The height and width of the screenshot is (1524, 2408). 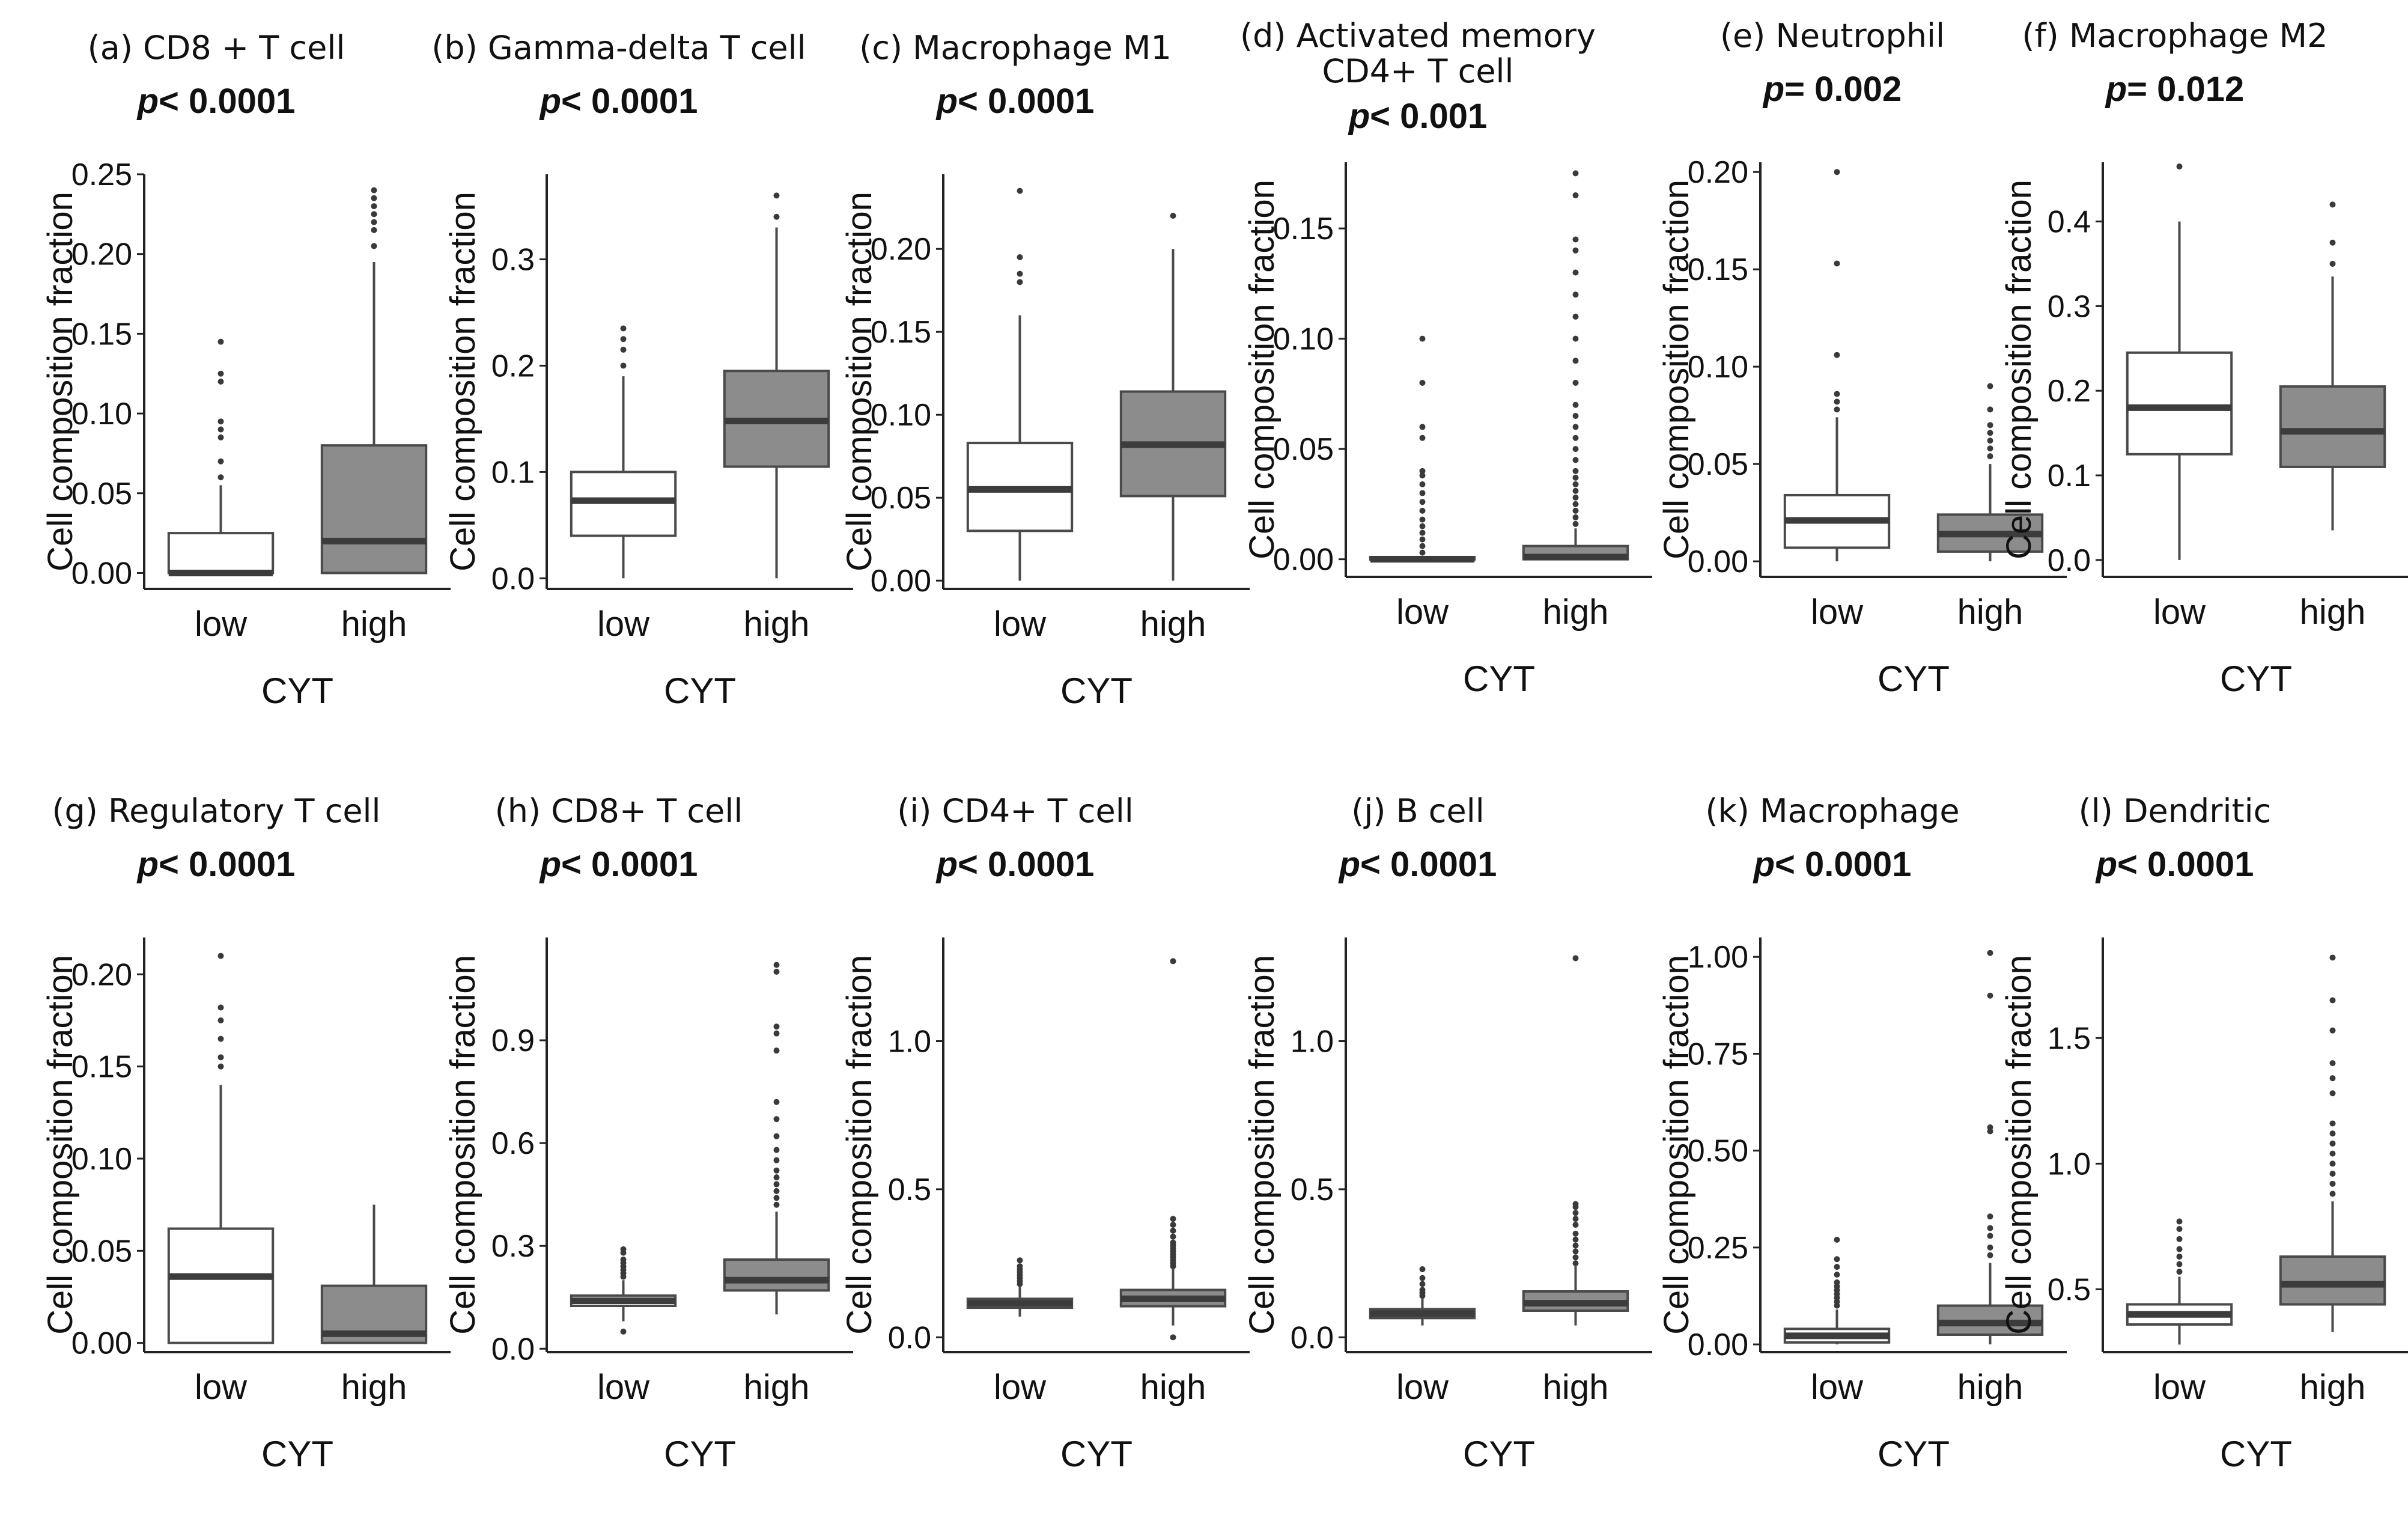 I want to click on y-tick-label: 0.05, so click(x=901, y=499).